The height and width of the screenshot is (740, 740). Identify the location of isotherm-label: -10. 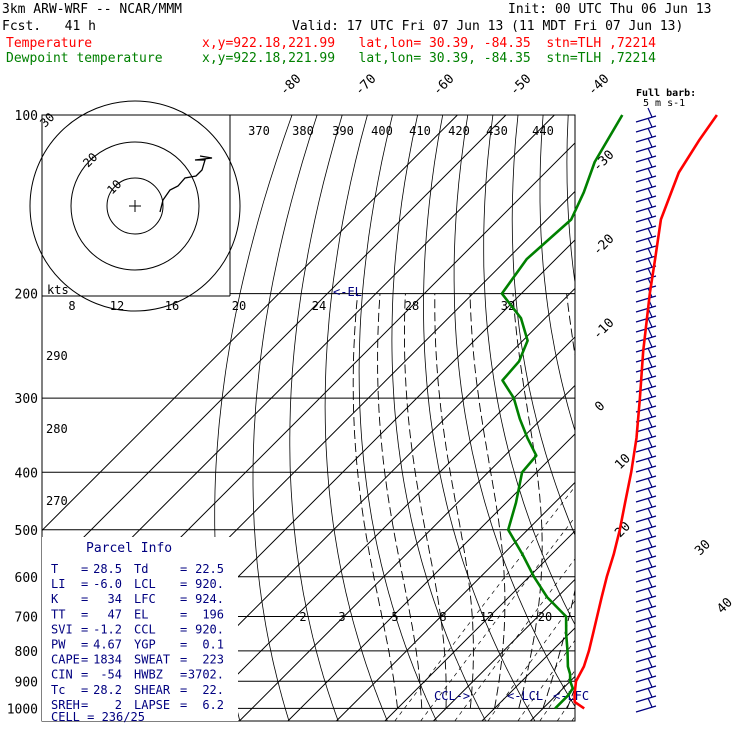
(603, 329).